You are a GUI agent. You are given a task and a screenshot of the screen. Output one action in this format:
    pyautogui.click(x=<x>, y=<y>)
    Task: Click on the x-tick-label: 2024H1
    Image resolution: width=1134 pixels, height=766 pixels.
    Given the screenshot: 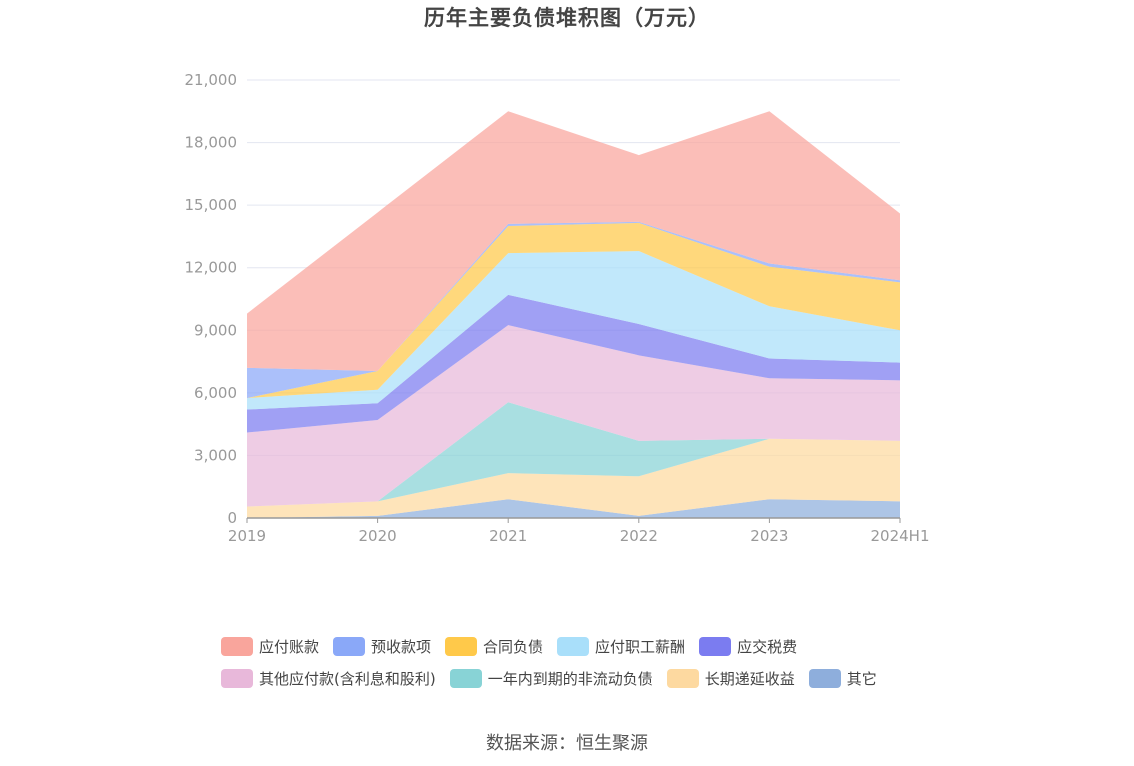 What is the action you would take?
    pyautogui.click(x=900, y=536)
    